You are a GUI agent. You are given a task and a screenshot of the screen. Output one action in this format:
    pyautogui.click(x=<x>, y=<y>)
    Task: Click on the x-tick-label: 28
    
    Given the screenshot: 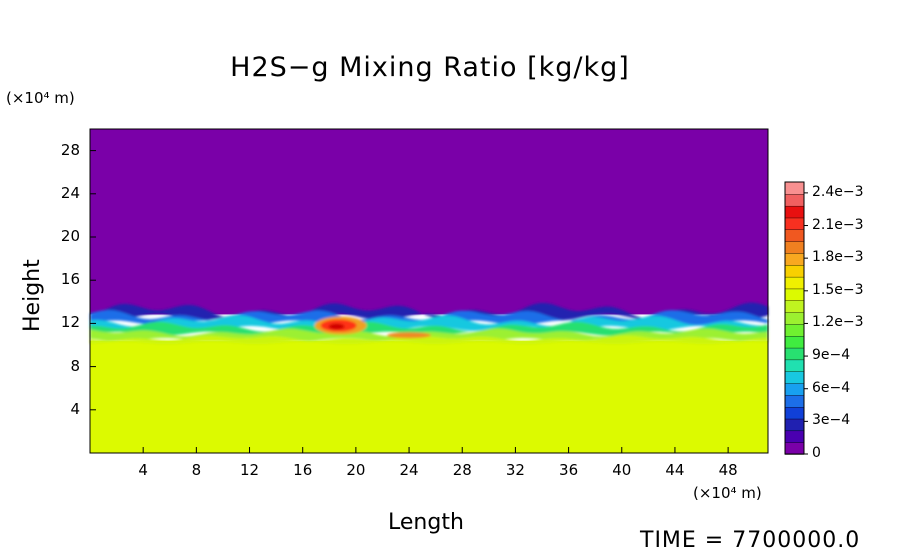 What is the action you would take?
    pyautogui.click(x=462, y=470)
    